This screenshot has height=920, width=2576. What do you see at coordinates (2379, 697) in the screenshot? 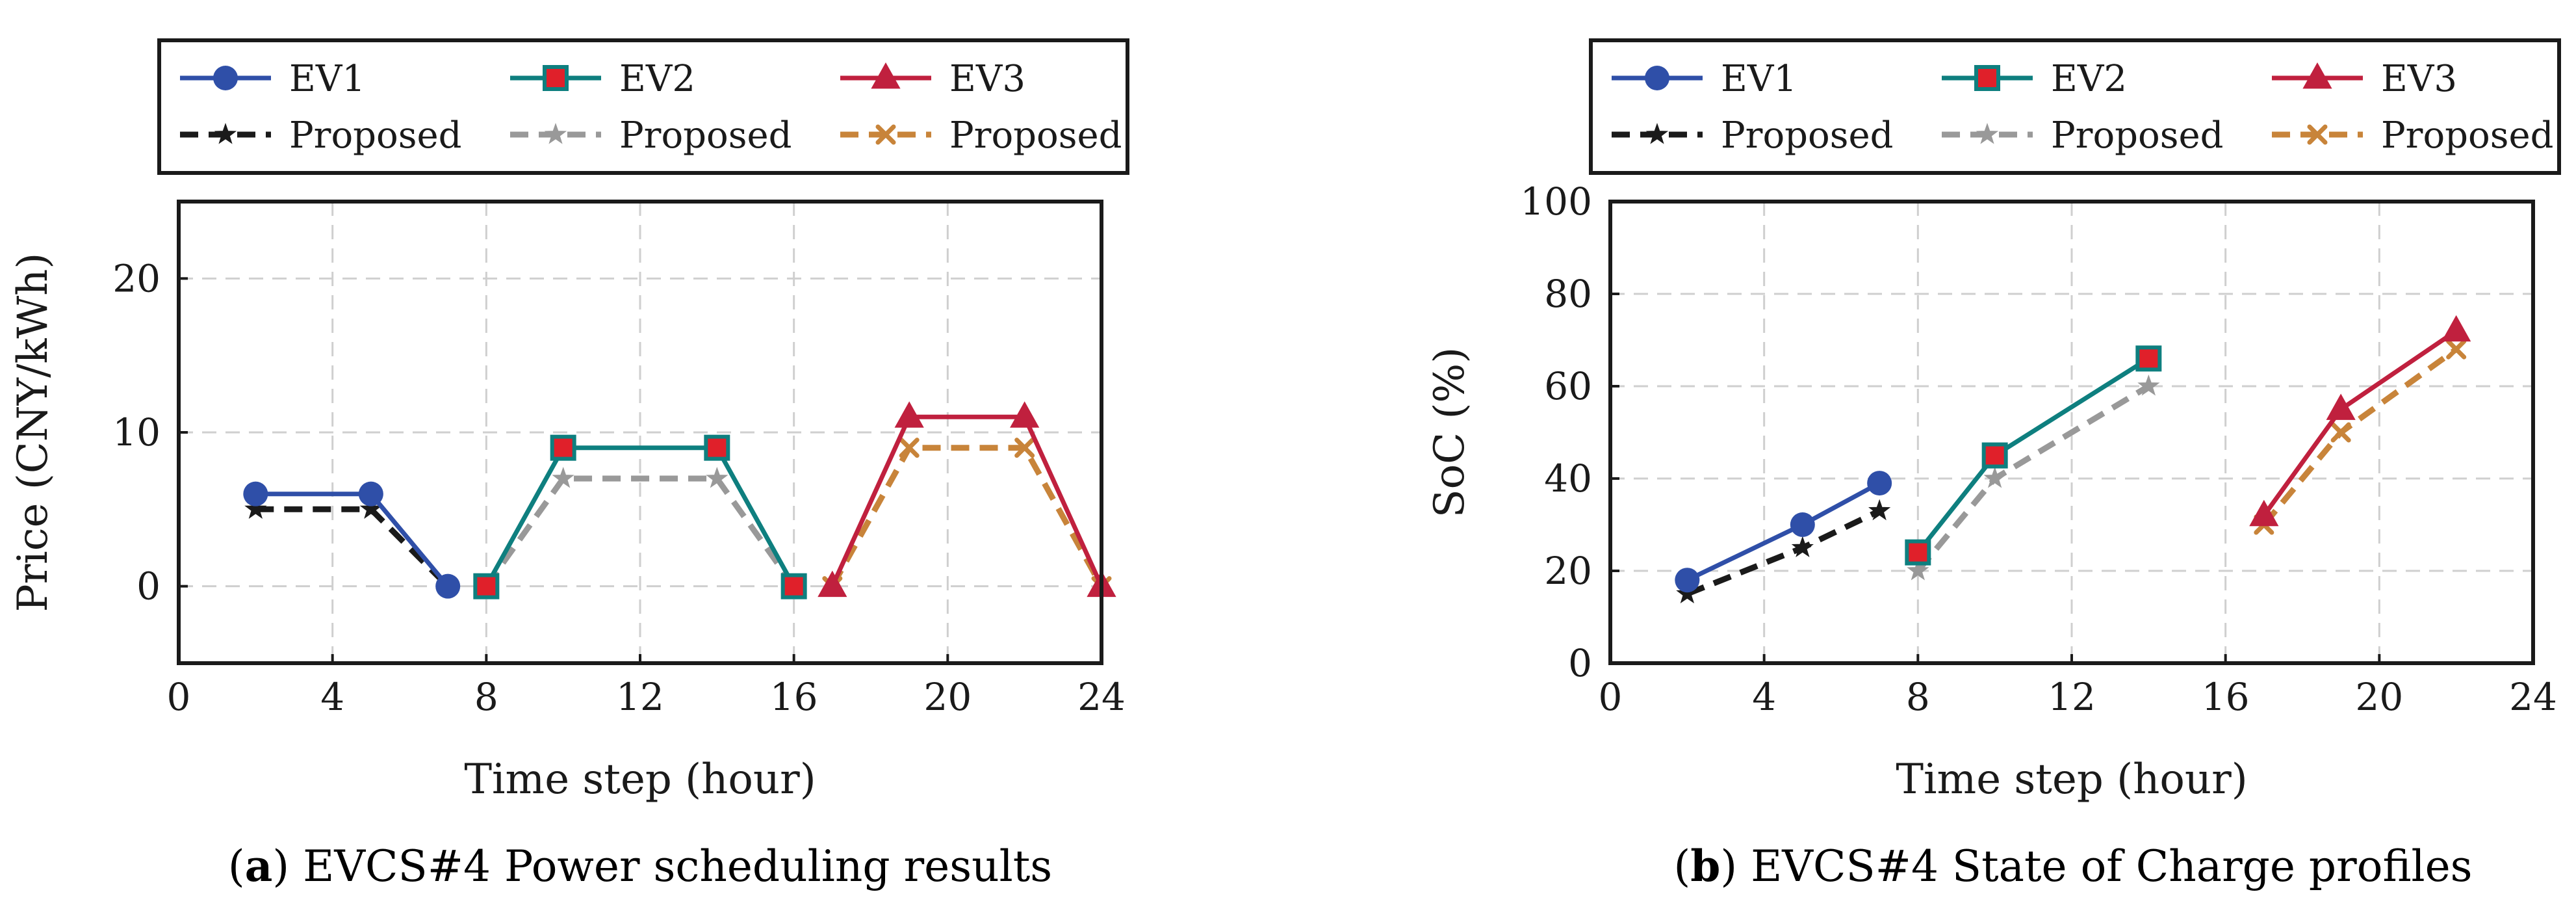
I see `b-xtick-label: 20` at bounding box center [2379, 697].